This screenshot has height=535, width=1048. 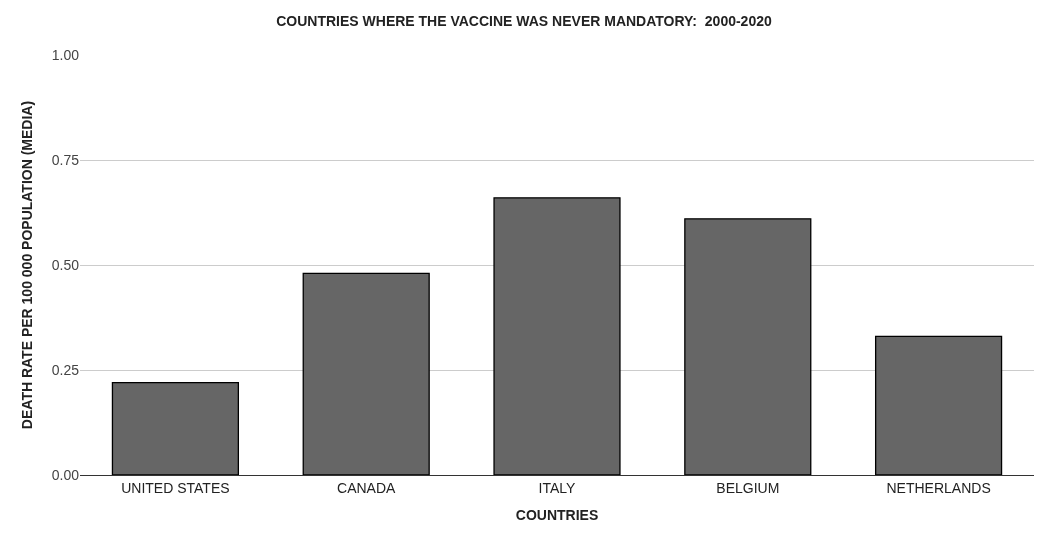 What do you see at coordinates (367, 487) in the screenshot?
I see `x-tick-label: CANADA` at bounding box center [367, 487].